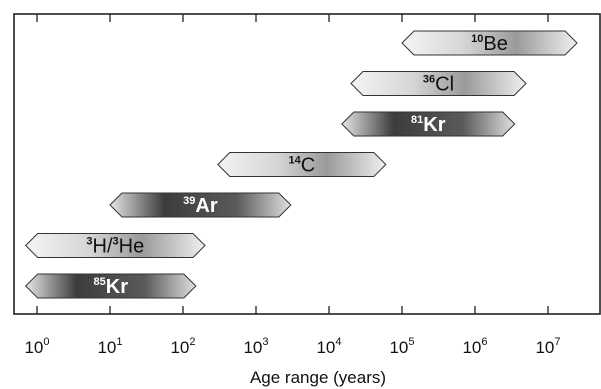  Describe the element at coordinates (547, 346) in the screenshot. I see `x-tick-label: 10⁷` at that location.